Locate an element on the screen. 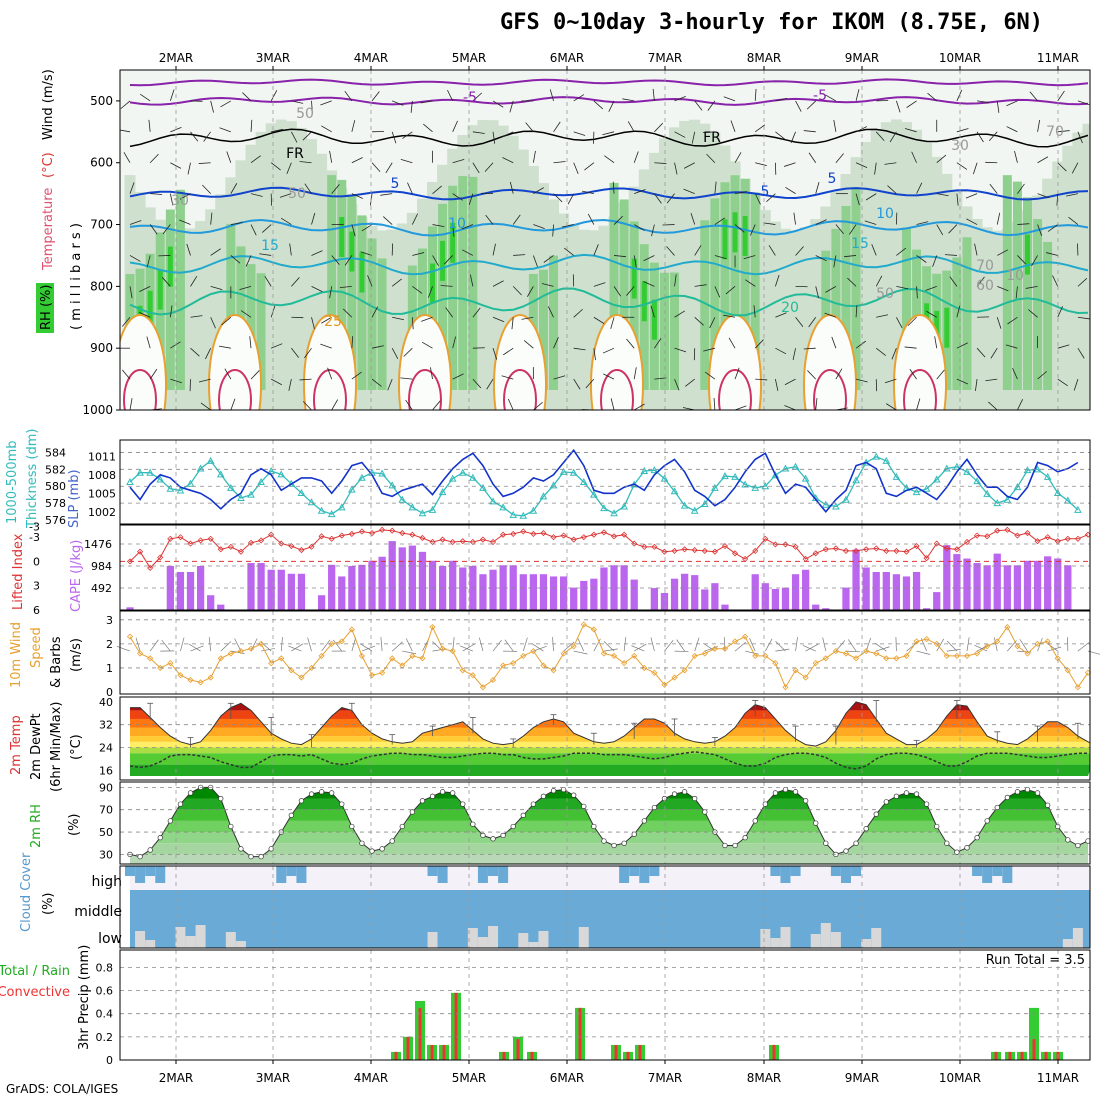 This screenshot has height=1100, width=1100. date-label-top: 4MAR is located at coordinates (371, 58).